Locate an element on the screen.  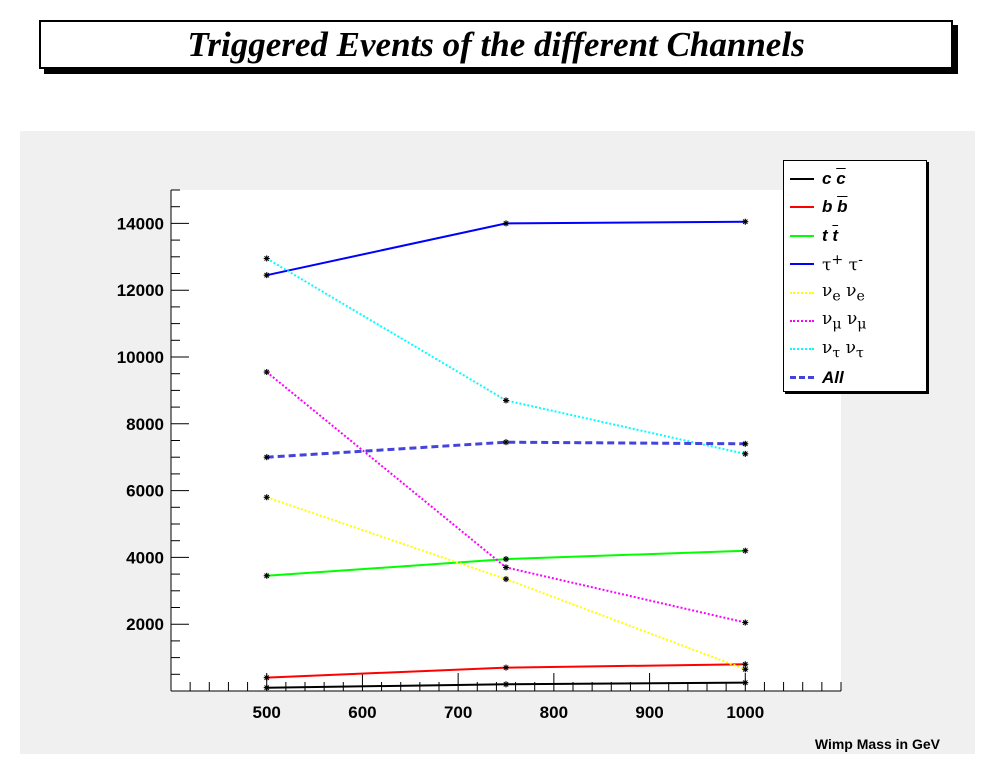
legend-item: ντ ντ is located at coordinates (855, 349).